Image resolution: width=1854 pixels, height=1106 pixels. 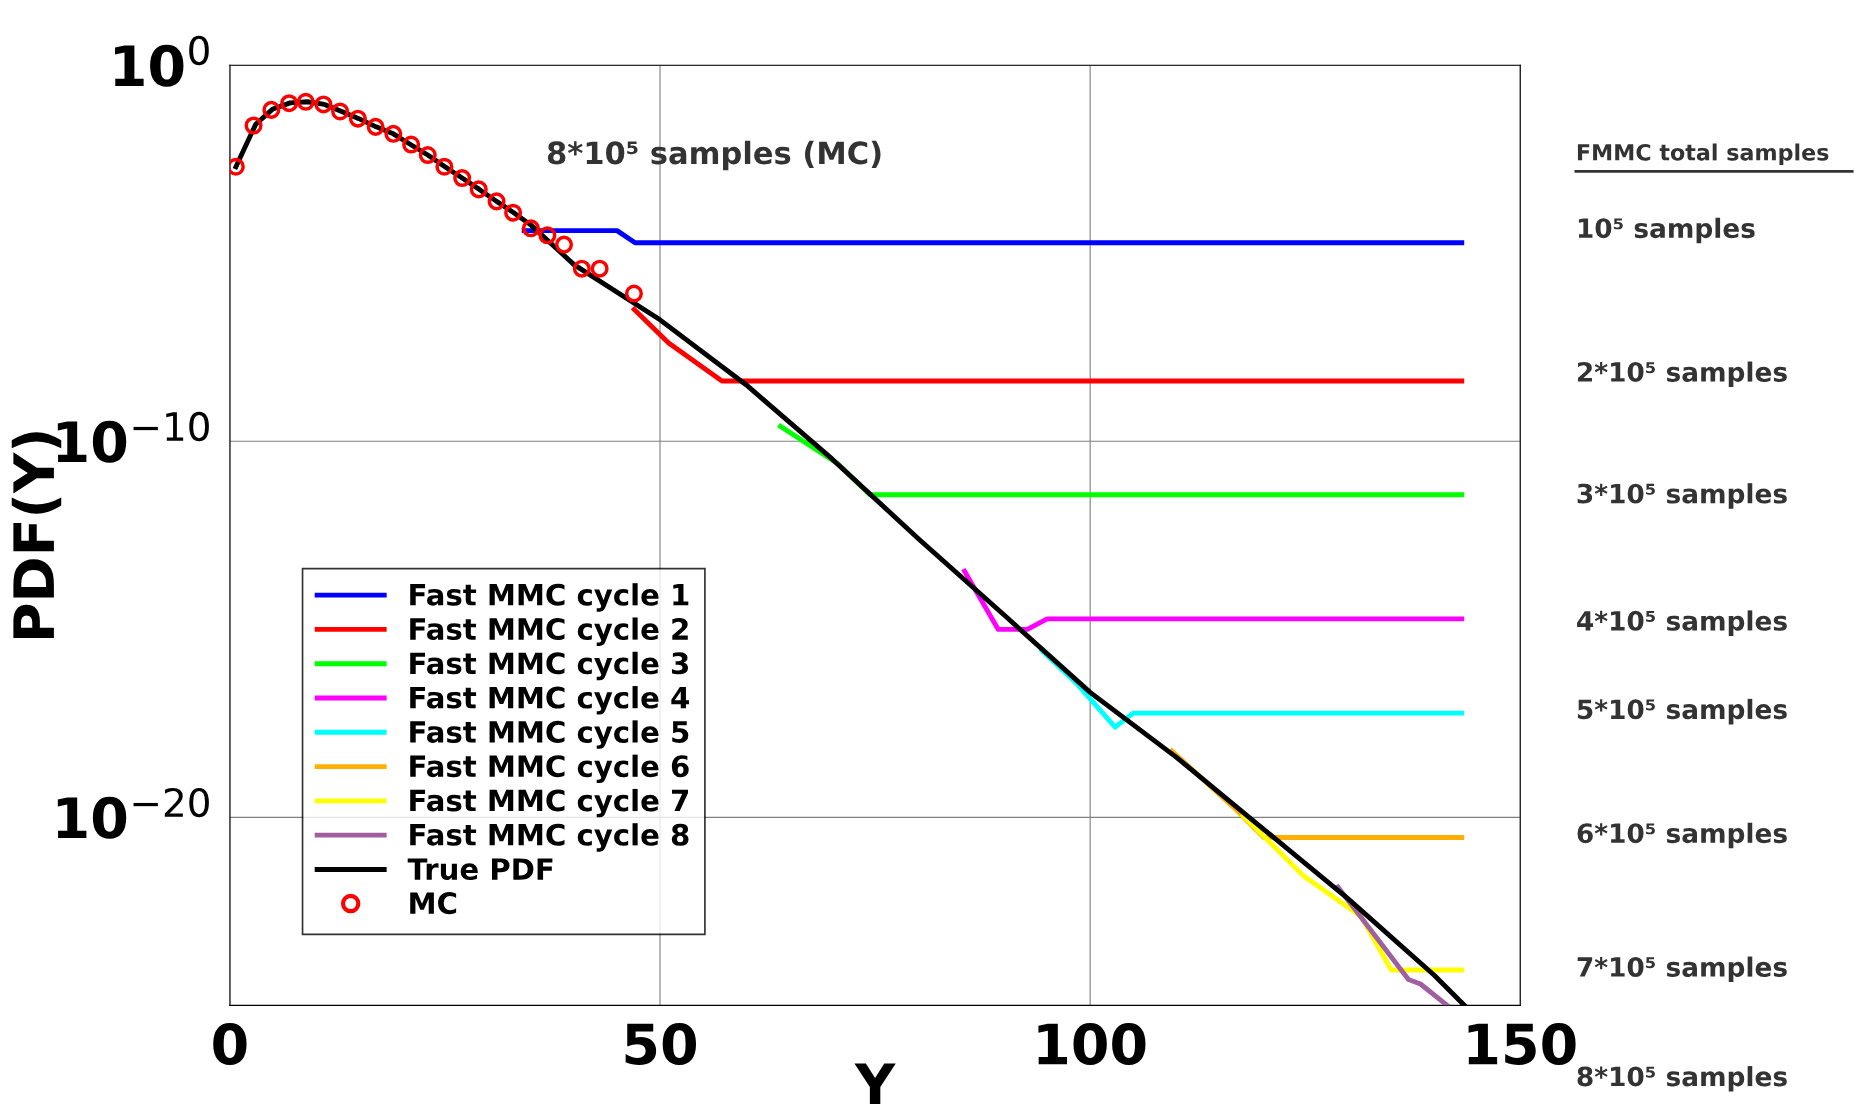 What do you see at coordinates (1682, 1079) in the screenshot?
I see `text: 8*10⁵ samples` at bounding box center [1682, 1079].